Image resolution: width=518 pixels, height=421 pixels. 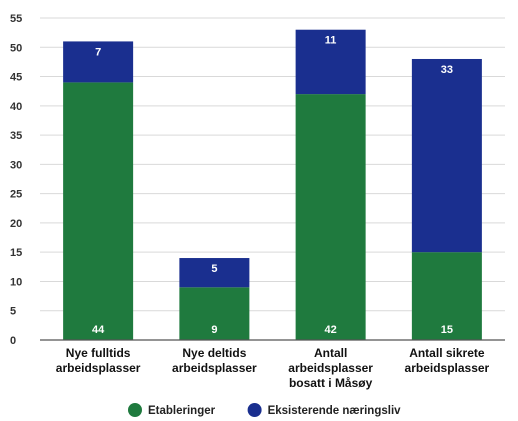 I want to click on y-tick-label: 50, so click(x=16, y=48).